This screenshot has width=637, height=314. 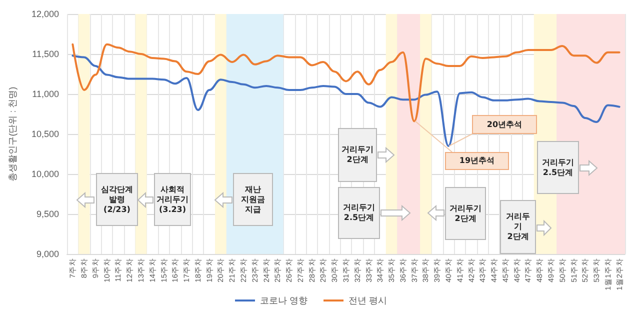 What do you see at coordinates (172, 199) in the screenshot?
I see `note-box: 사회적 거리두기 (3.23)` at bounding box center [172, 199].